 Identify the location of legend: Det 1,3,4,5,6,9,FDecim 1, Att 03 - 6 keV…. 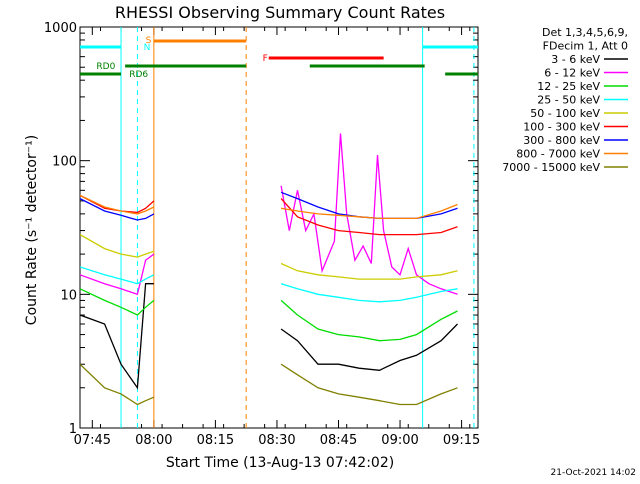
(565, 100).